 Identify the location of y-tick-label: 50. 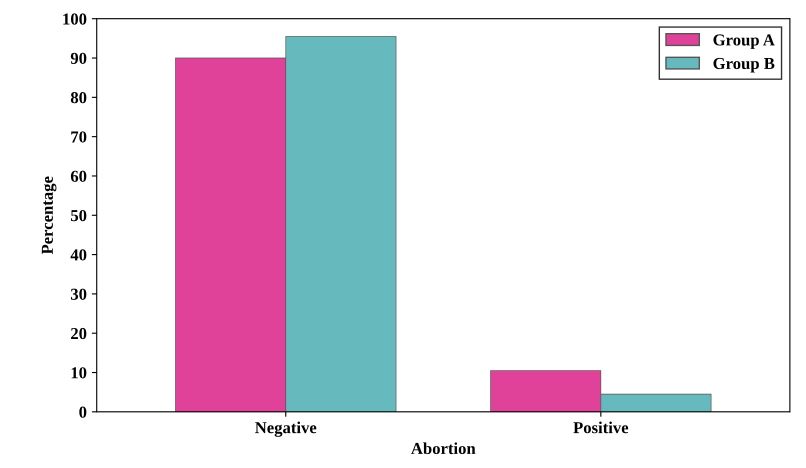
(78, 216).